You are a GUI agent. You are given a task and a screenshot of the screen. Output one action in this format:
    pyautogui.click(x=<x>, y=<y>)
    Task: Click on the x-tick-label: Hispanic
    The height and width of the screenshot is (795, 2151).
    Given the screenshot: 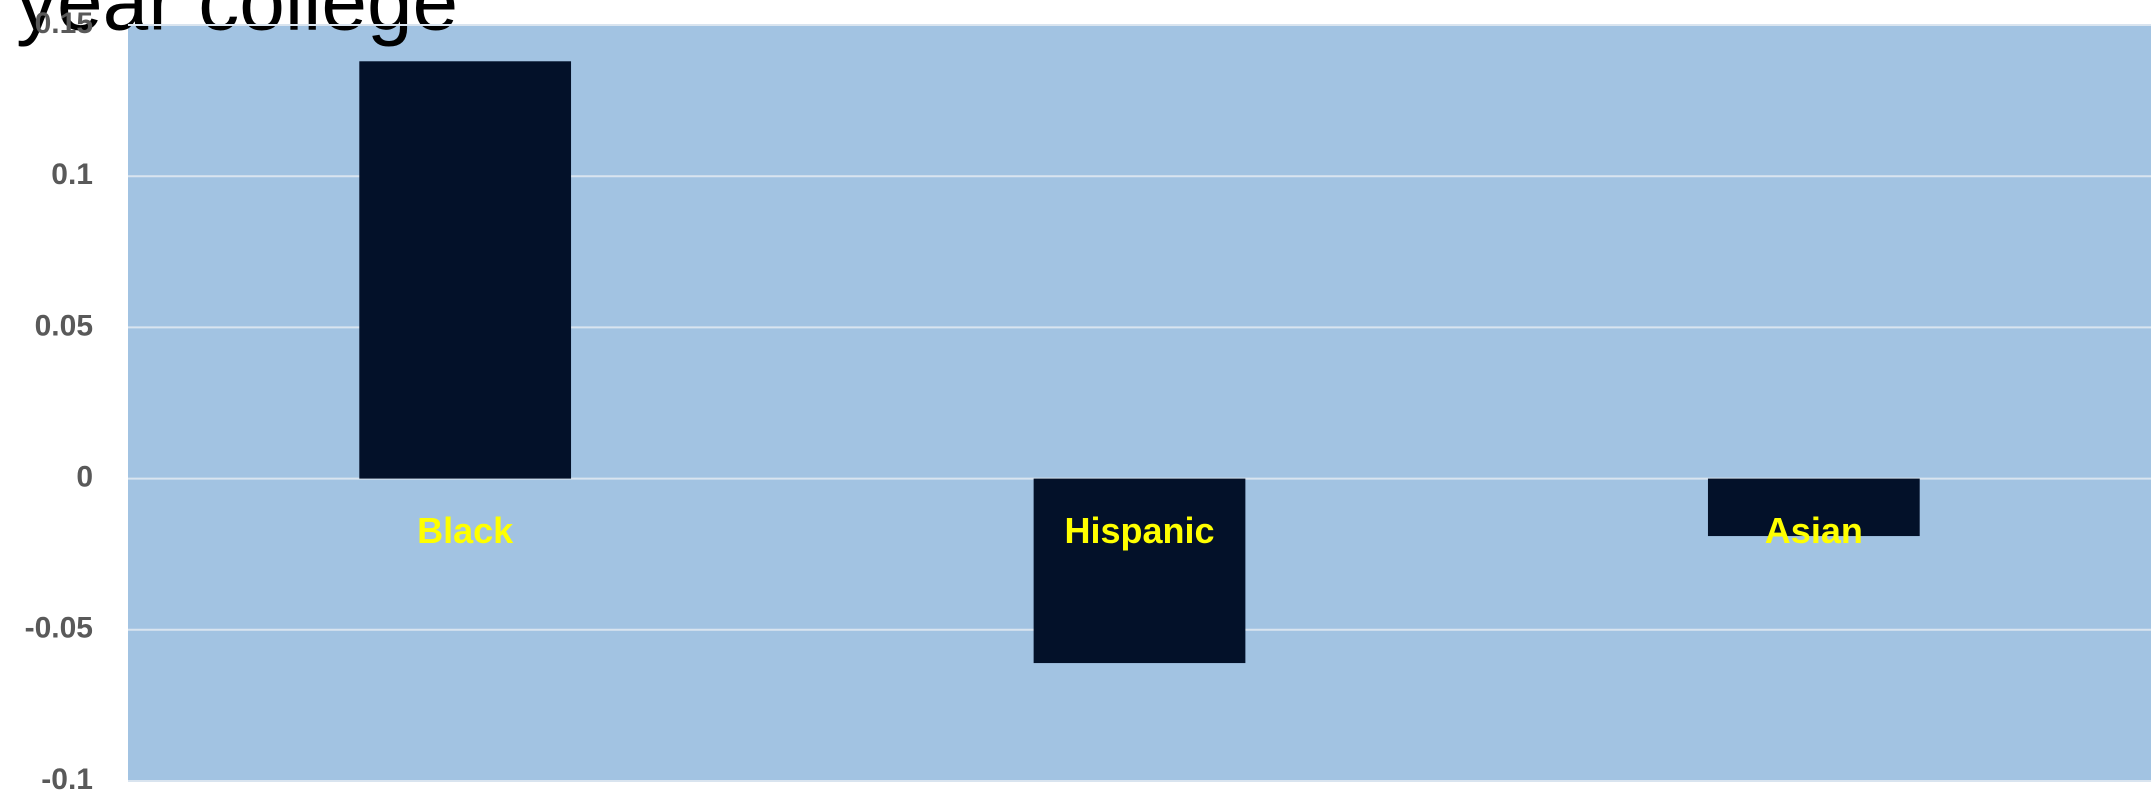 What is the action you would take?
    pyautogui.click(x=1139, y=530)
    